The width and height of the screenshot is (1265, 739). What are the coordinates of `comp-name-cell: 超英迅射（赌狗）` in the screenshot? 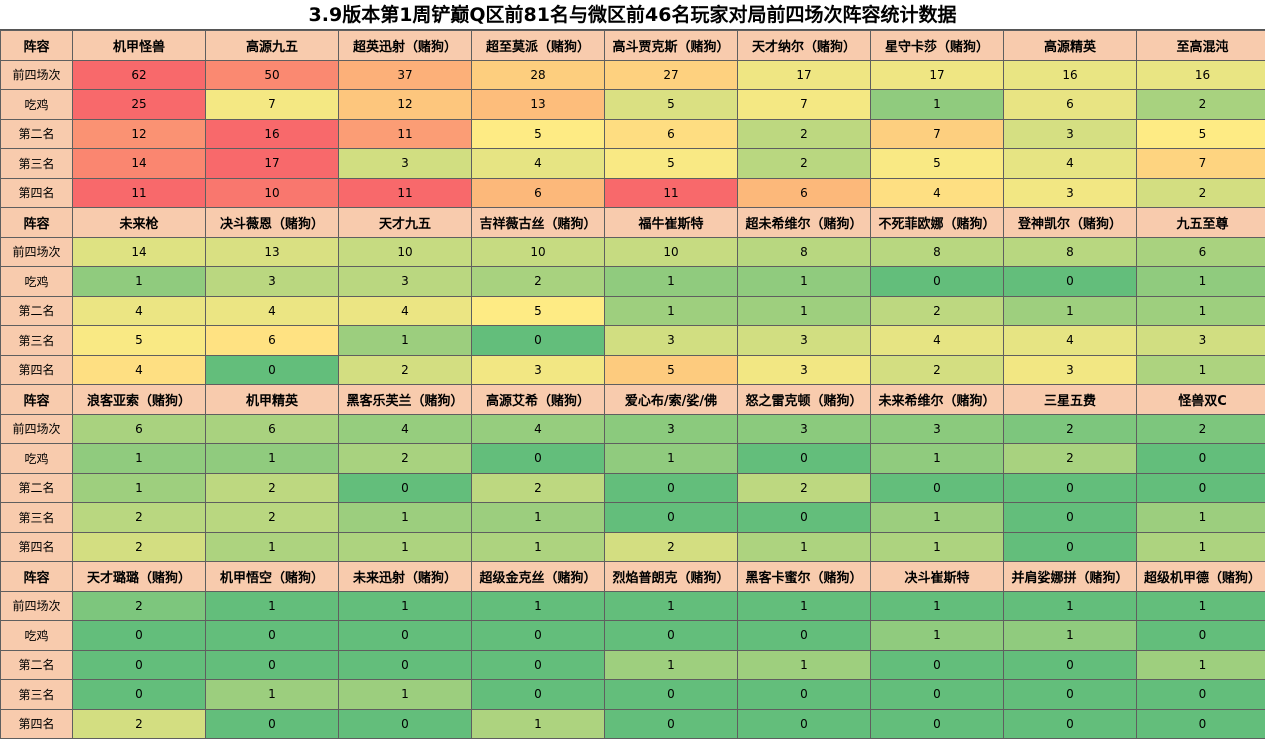 It's located at (405, 46).